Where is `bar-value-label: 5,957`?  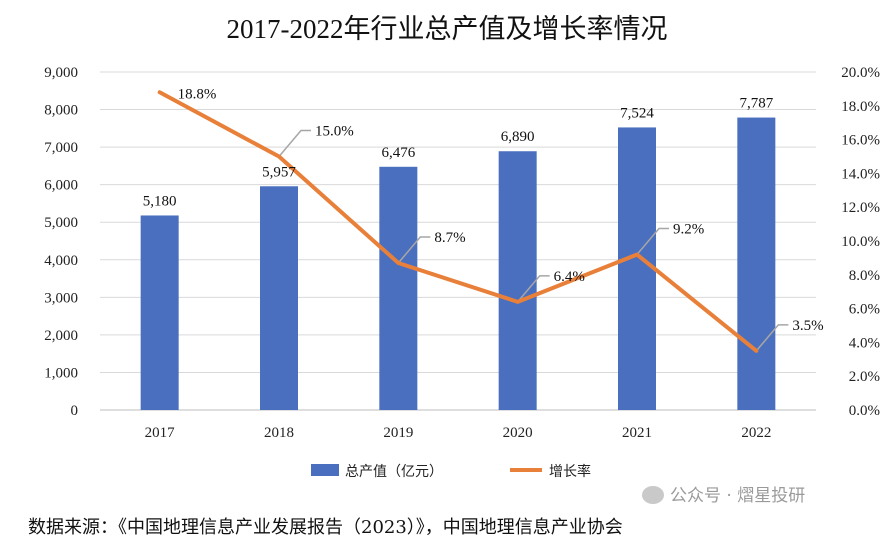 bar-value-label: 5,957 is located at coordinates (279, 172).